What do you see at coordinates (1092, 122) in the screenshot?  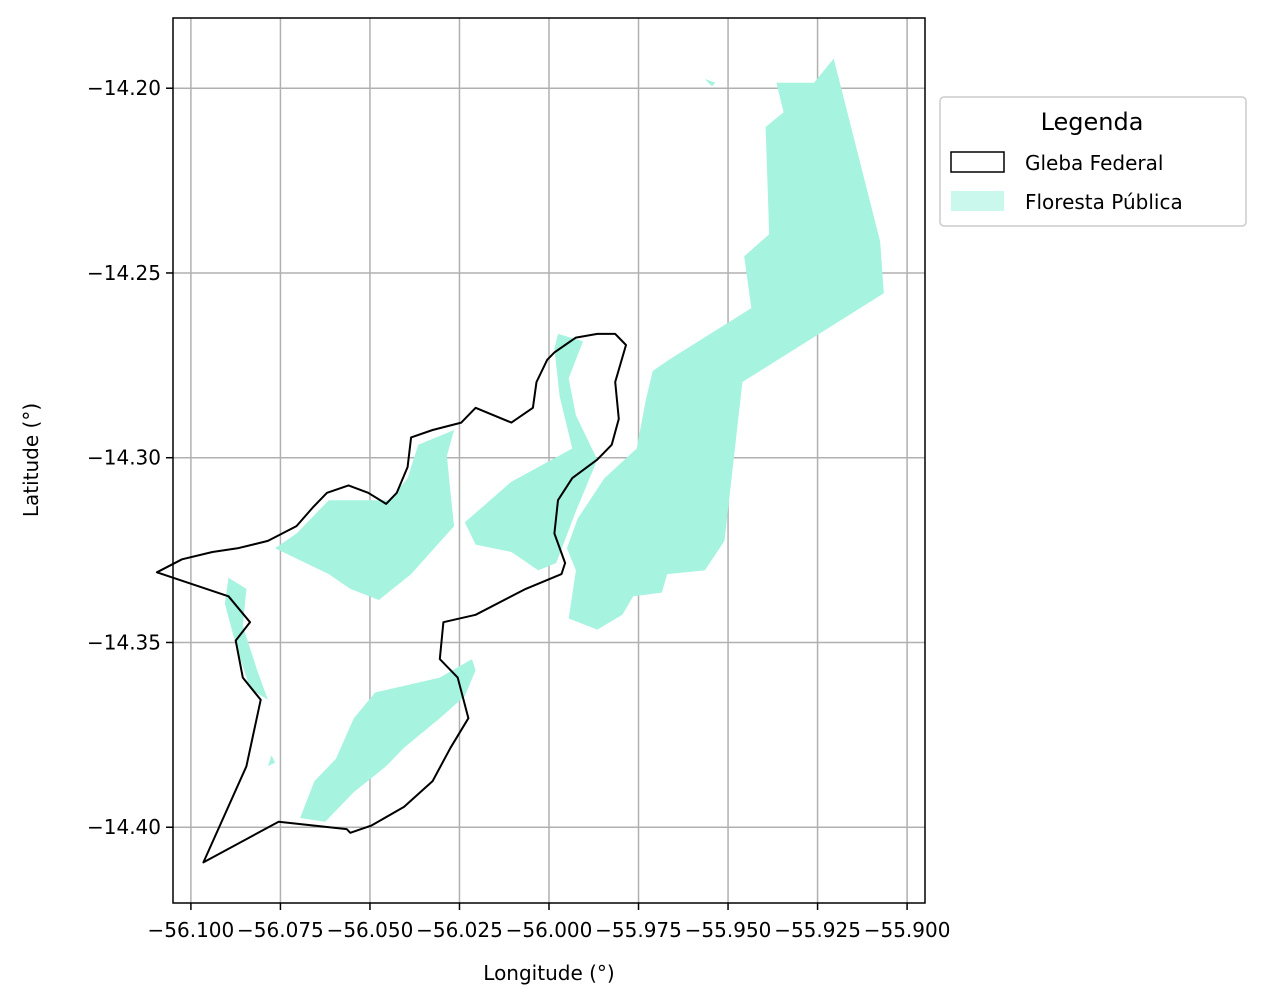 I see `legend-title: Legenda` at bounding box center [1092, 122].